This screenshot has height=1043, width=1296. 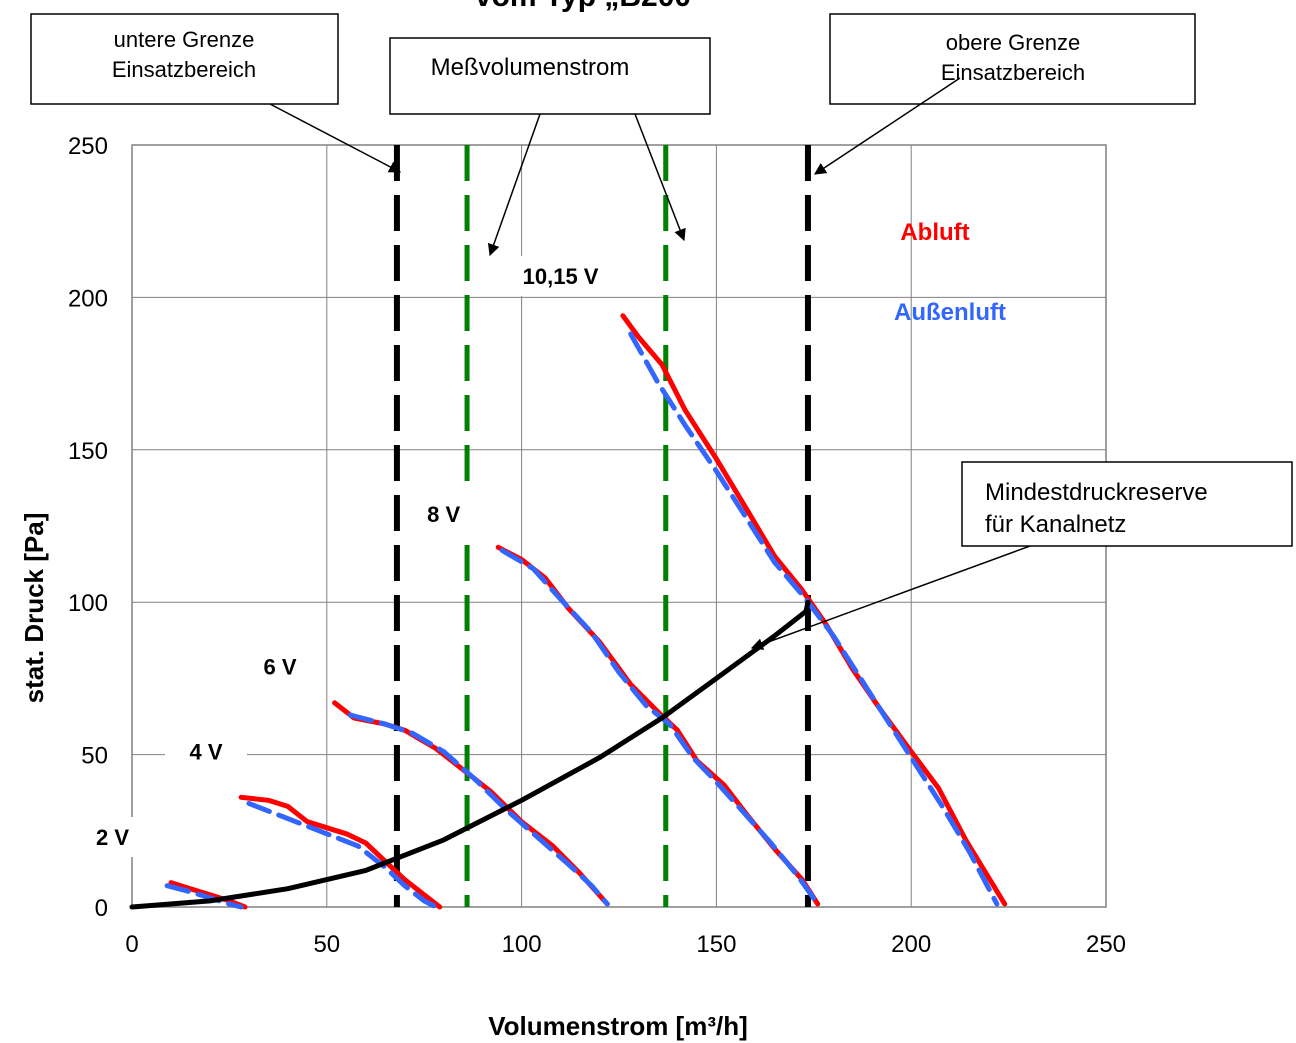 I want to click on voltage-label-1: 8 V, so click(x=443, y=514).